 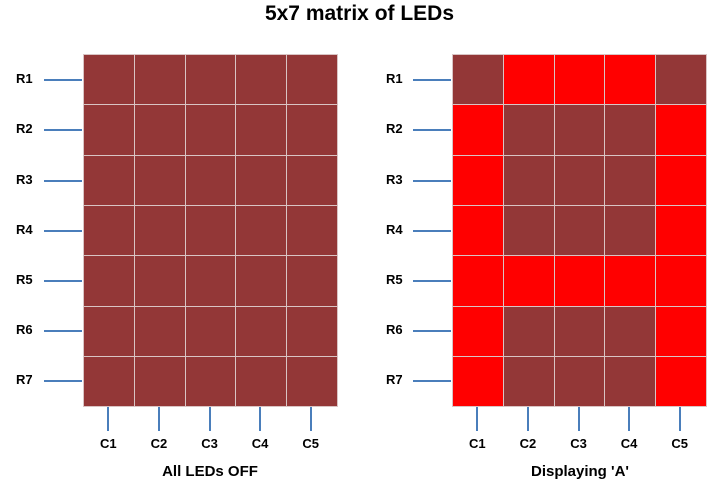 What do you see at coordinates (312, 281) in the screenshot?
I see `led-r5-c5-off` at bounding box center [312, 281].